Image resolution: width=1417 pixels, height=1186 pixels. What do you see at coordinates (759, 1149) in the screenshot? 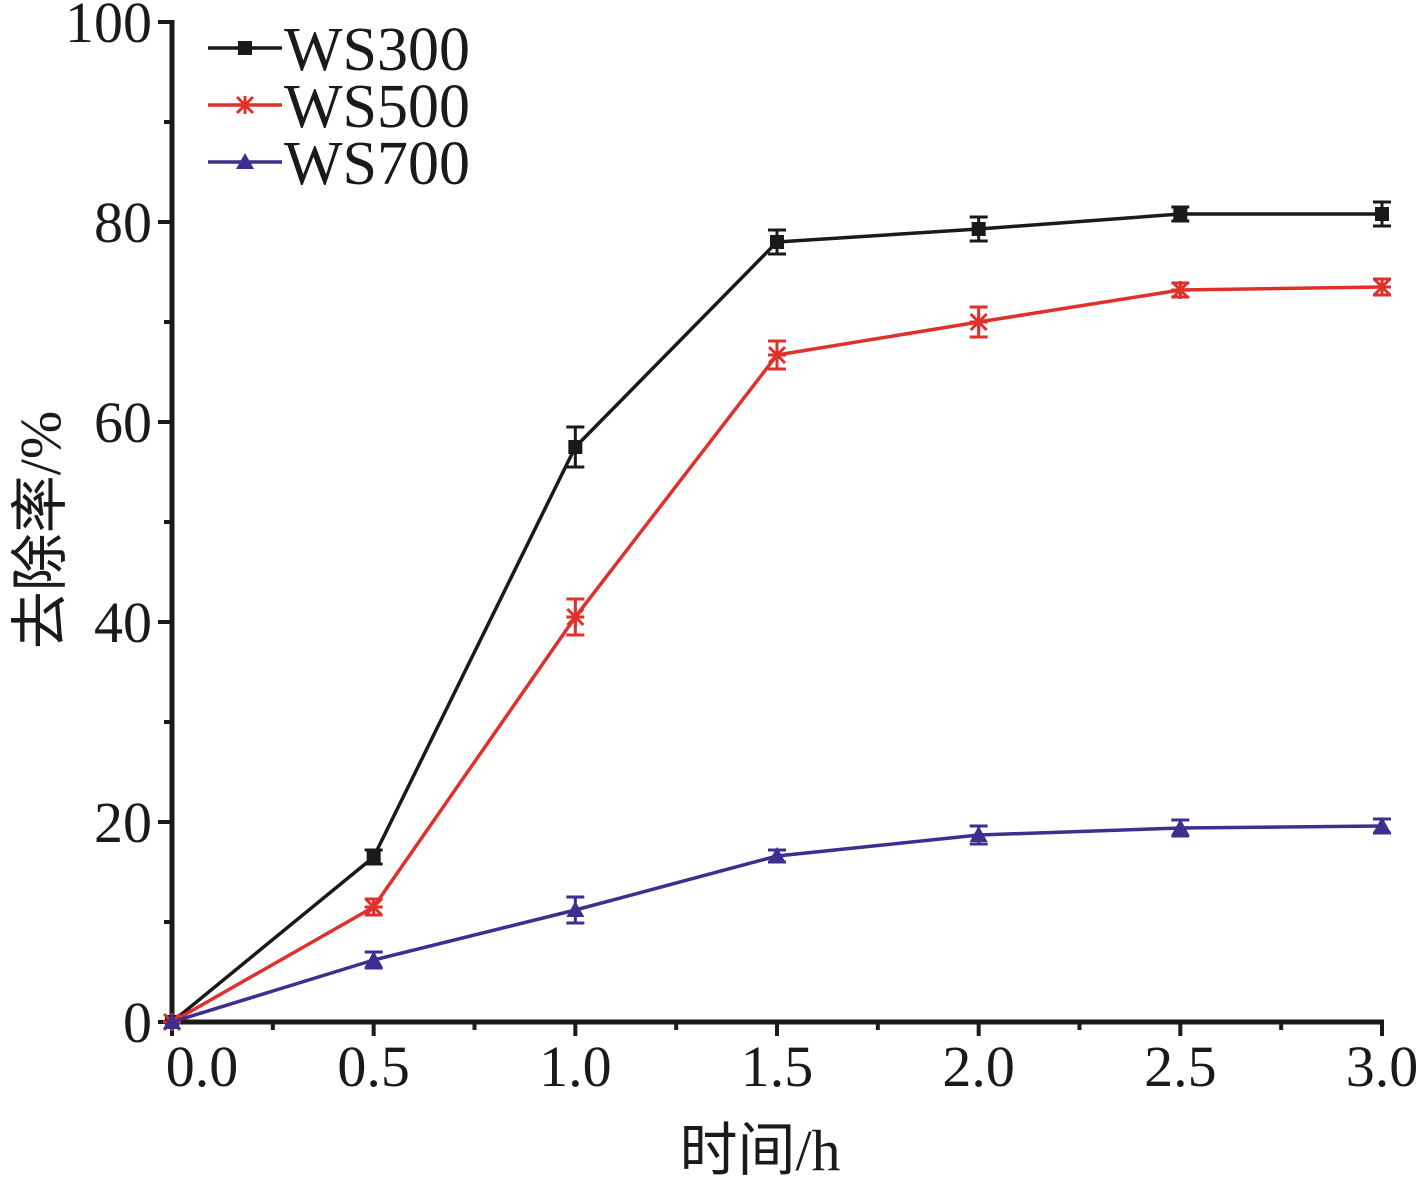
I see `x-axis-title: 时间/h` at bounding box center [759, 1149].